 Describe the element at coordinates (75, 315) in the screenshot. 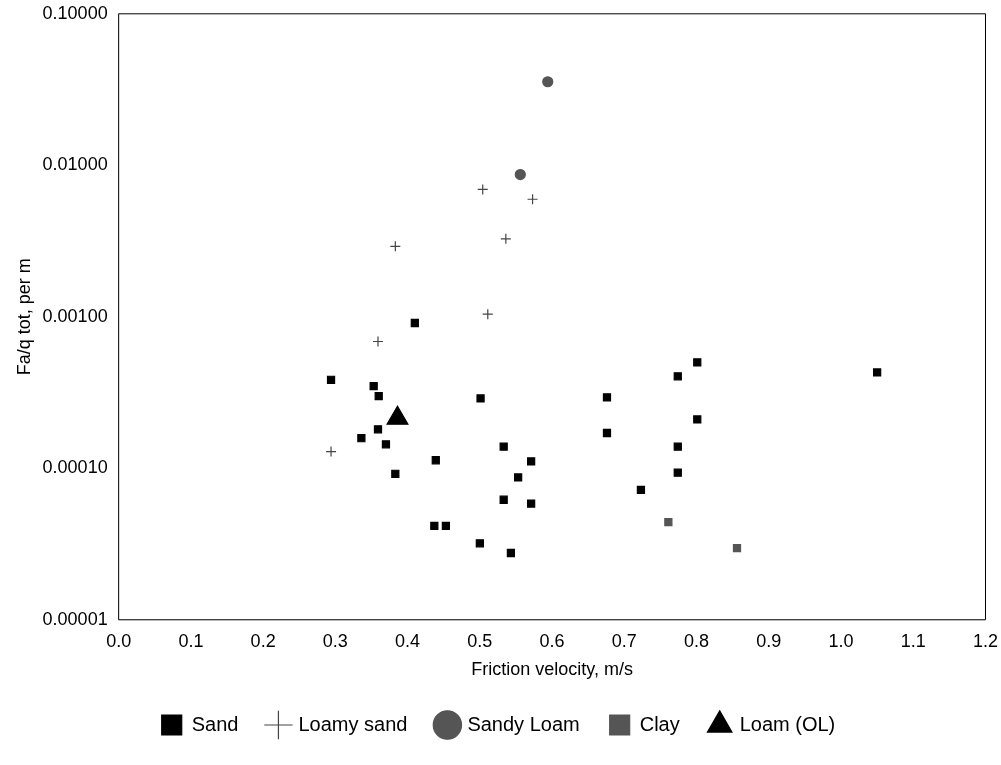

I see `y-tick-label: 0.00100` at that location.